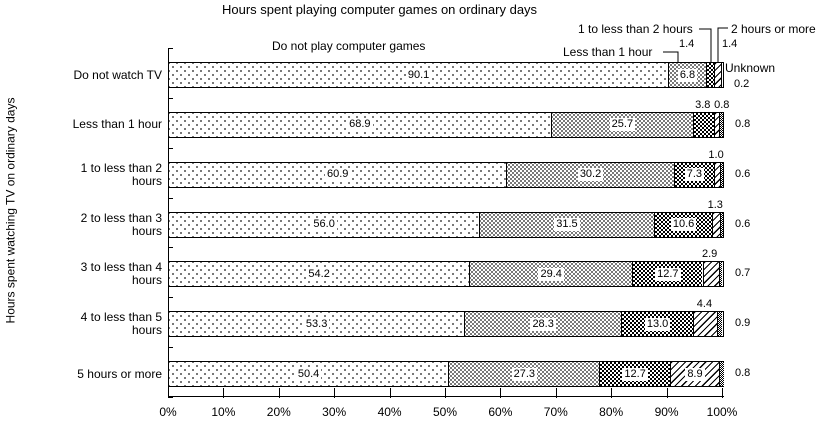 The height and width of the screenshot is (428, 824). Describe the element at coordinates (117, 124) in the screenshot. I see `category-label: Less than 1 hour` at that location.